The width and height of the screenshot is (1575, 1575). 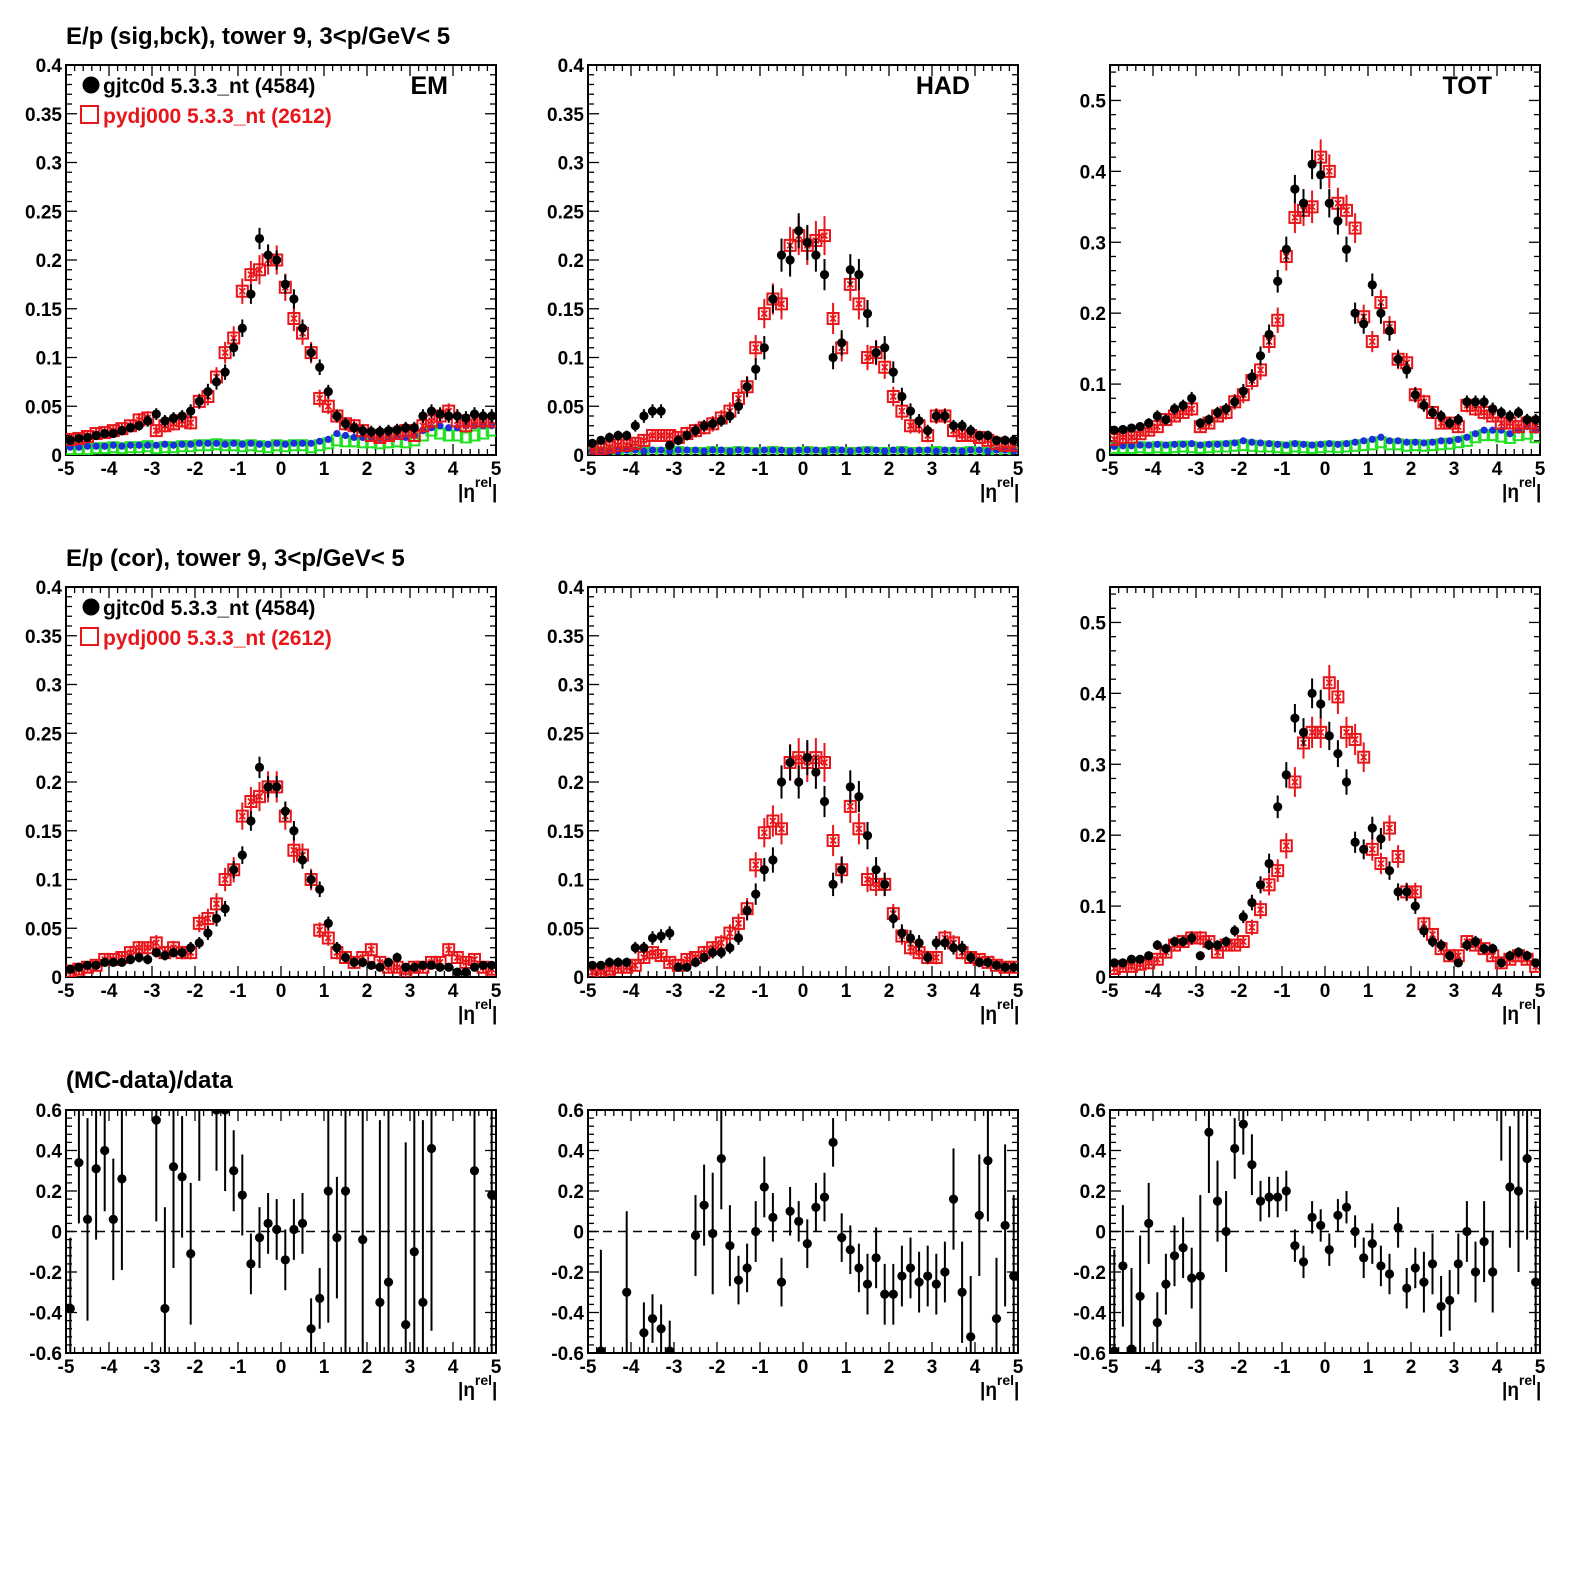 I want to click on x-axis-label: |ηrel|, so click(x=1521, y=1010).